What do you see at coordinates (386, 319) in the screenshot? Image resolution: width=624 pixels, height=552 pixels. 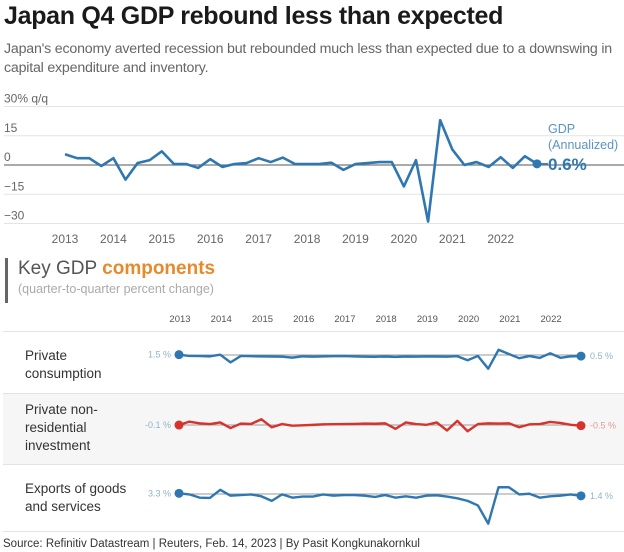 I see `components-x-tick-label: 2018` at bounding box center [386, 319].